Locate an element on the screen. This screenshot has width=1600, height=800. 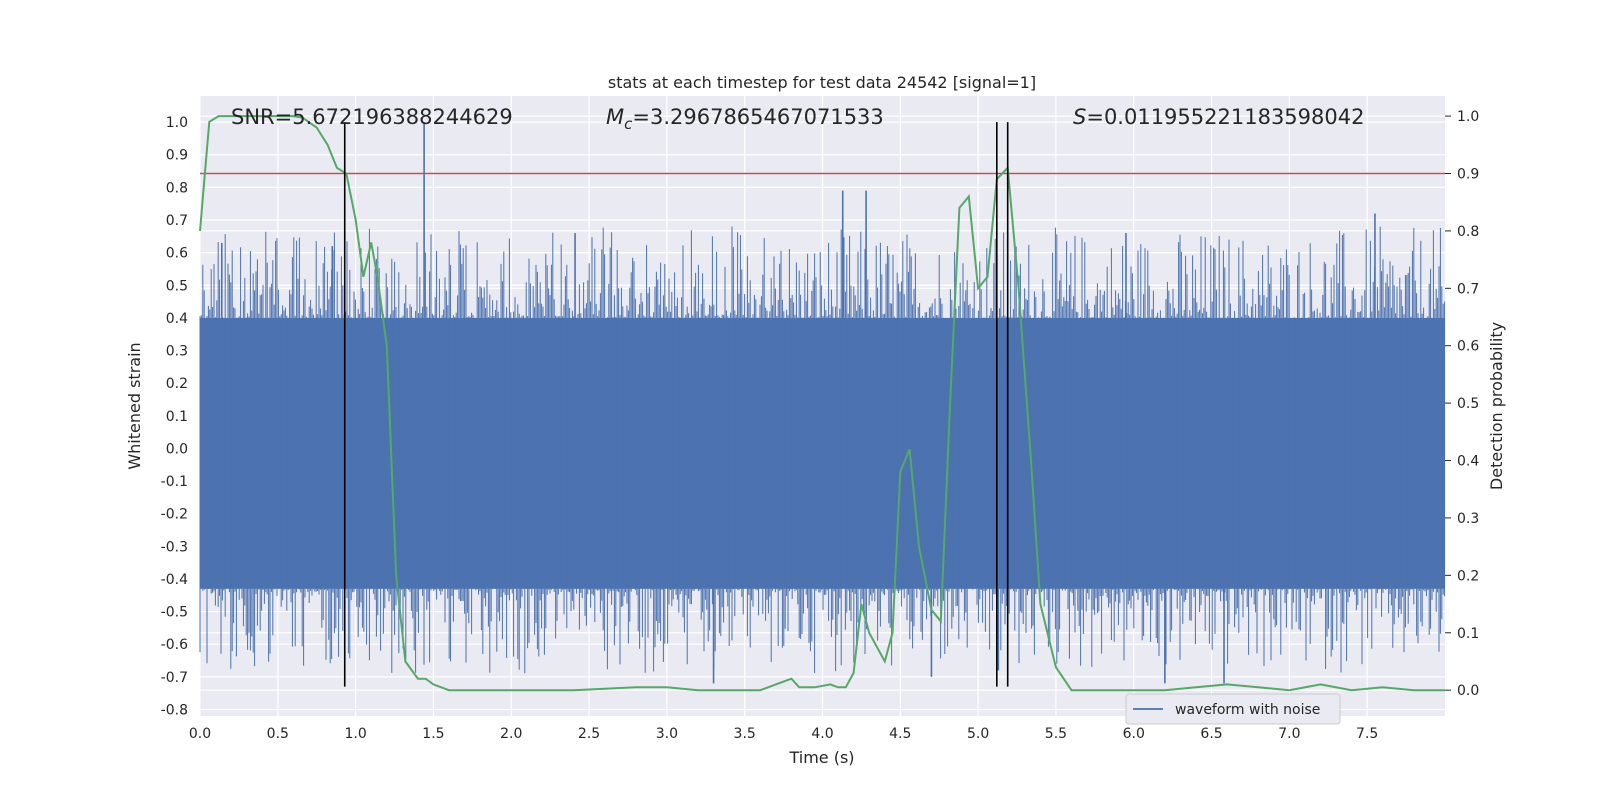
x-tick-label: 5.5 is located at coordinates (1056, 734).